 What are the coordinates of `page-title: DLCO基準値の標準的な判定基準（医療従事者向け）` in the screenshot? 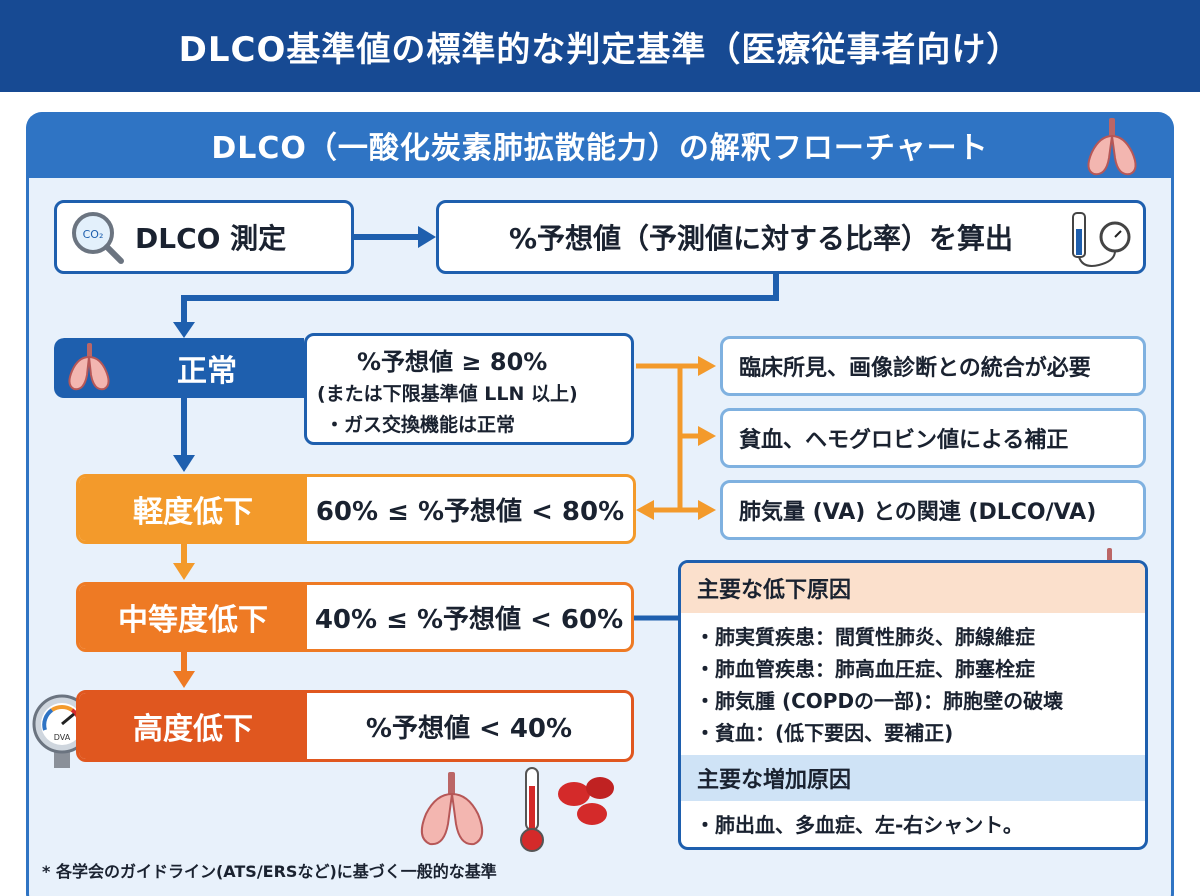 It's located at (600, 49).